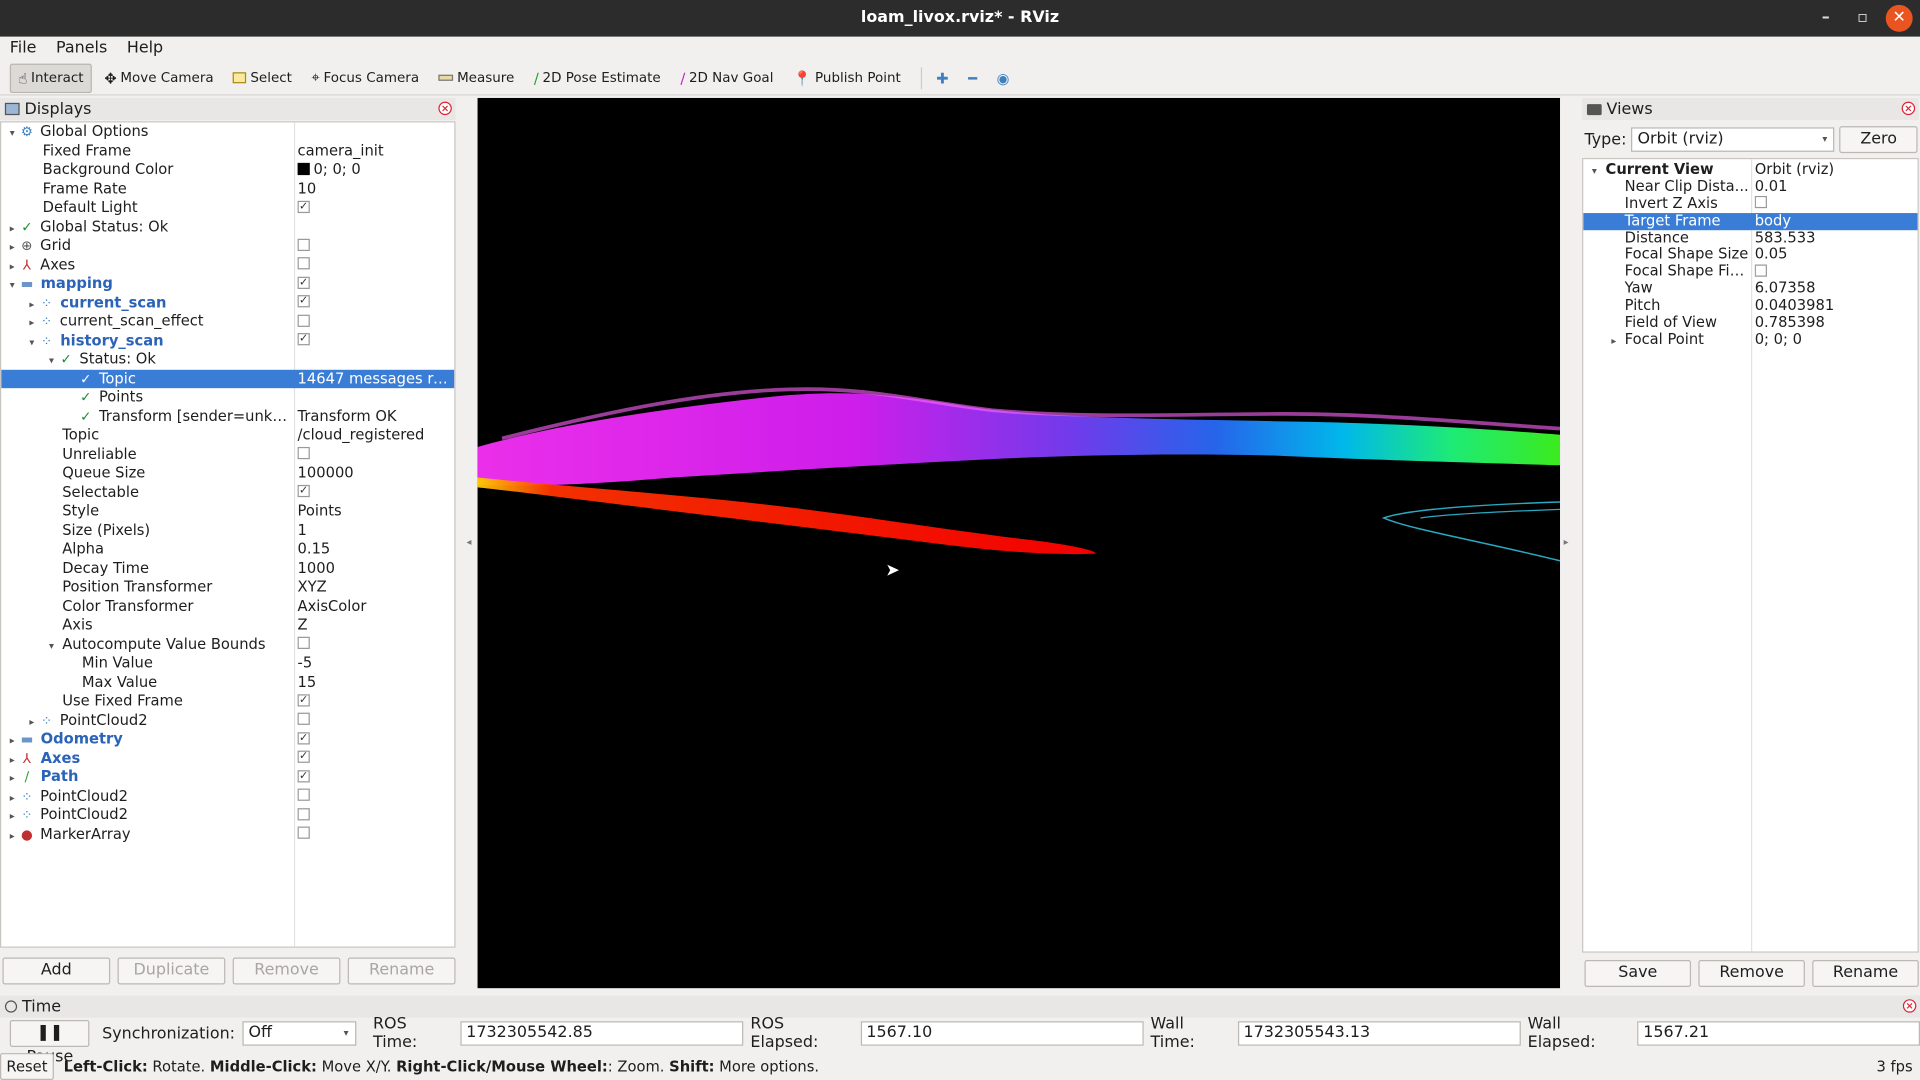 The width and height of the screenshot is (1920, 1080). What do you see at coordinates (973, 77) in the screenshot?
I see `remove-tool-button: ━` at bounding box center [973, 77].